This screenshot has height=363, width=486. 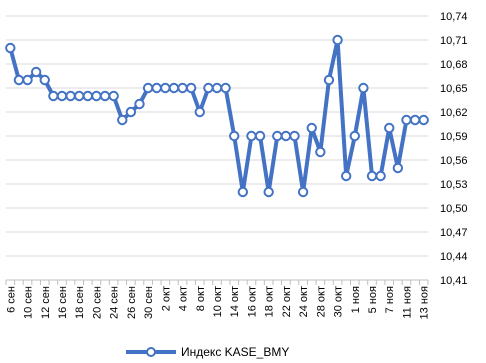 I want to click on y-tick-label: 10,47, so click(x=454, y=233).